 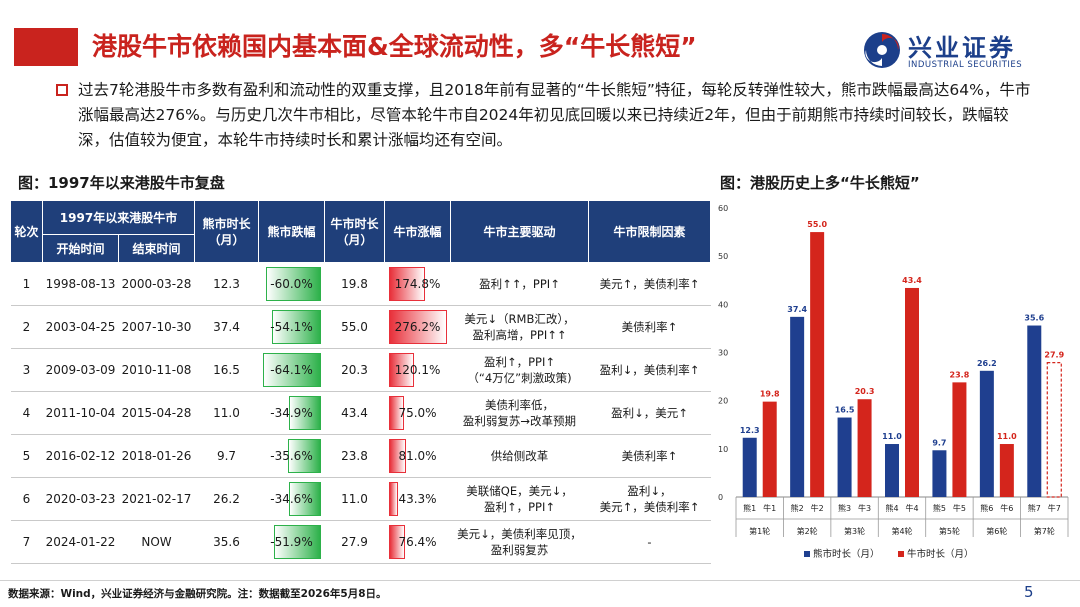 I want to click on cell-bear-length: 26.2, so click(x=226, y=499).